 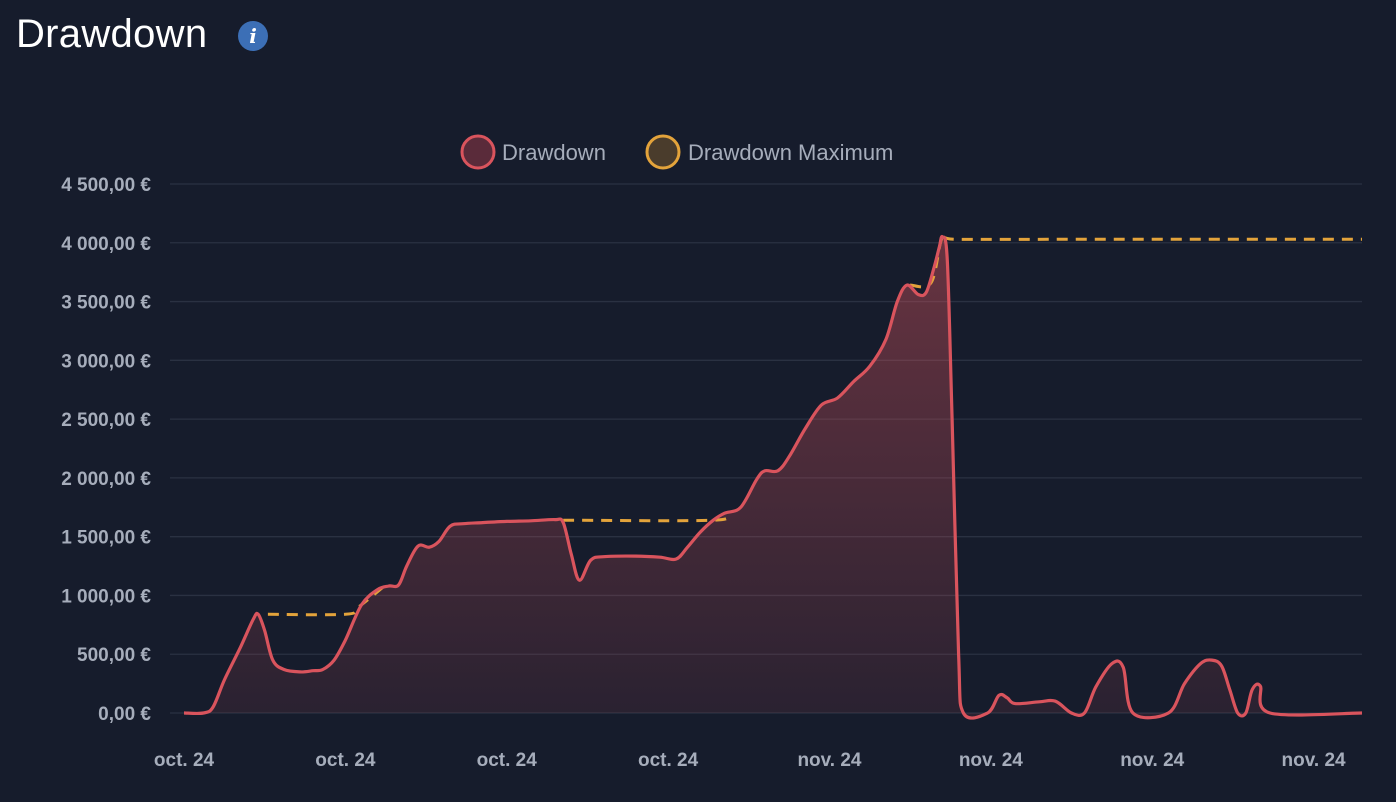 I want to click on y-tick-label: 500,00 €, so click(x=114, y=655).